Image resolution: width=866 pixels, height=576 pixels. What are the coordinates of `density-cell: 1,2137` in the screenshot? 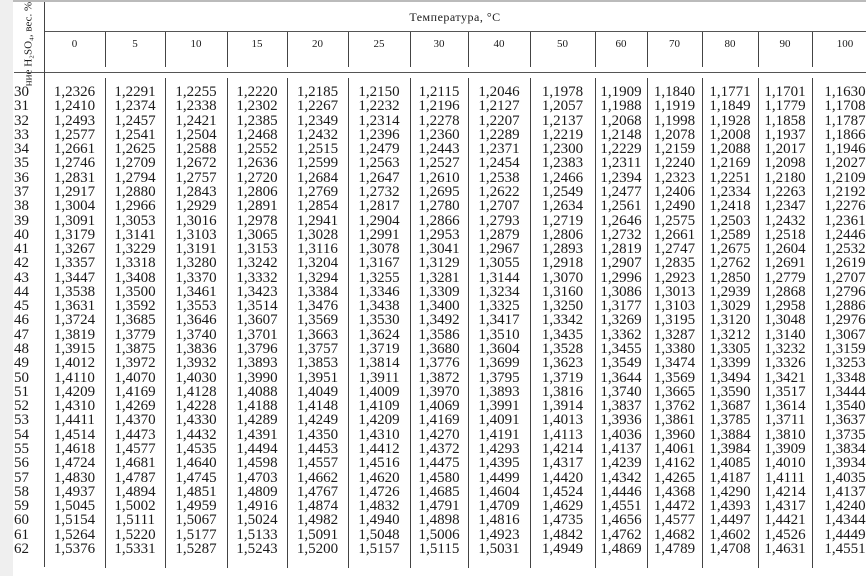 It's located at (562, 120).